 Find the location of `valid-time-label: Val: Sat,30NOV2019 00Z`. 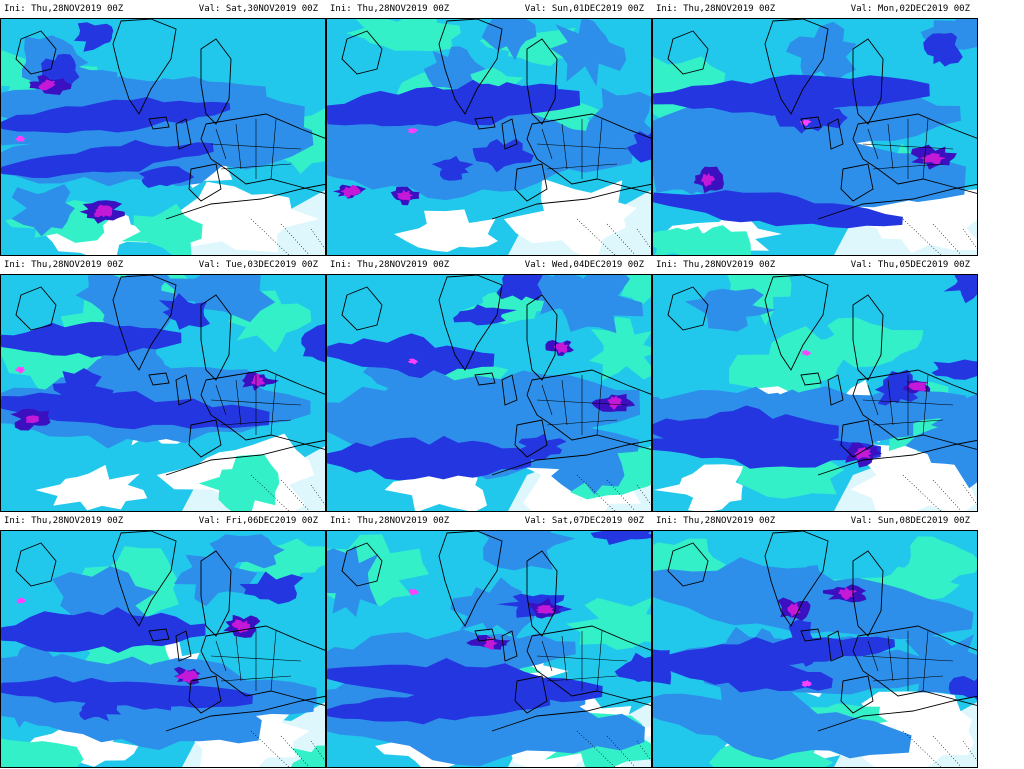

valid-time-label: Val: Sat,30NOV2019 00Z is located at coordinates (258, 9).